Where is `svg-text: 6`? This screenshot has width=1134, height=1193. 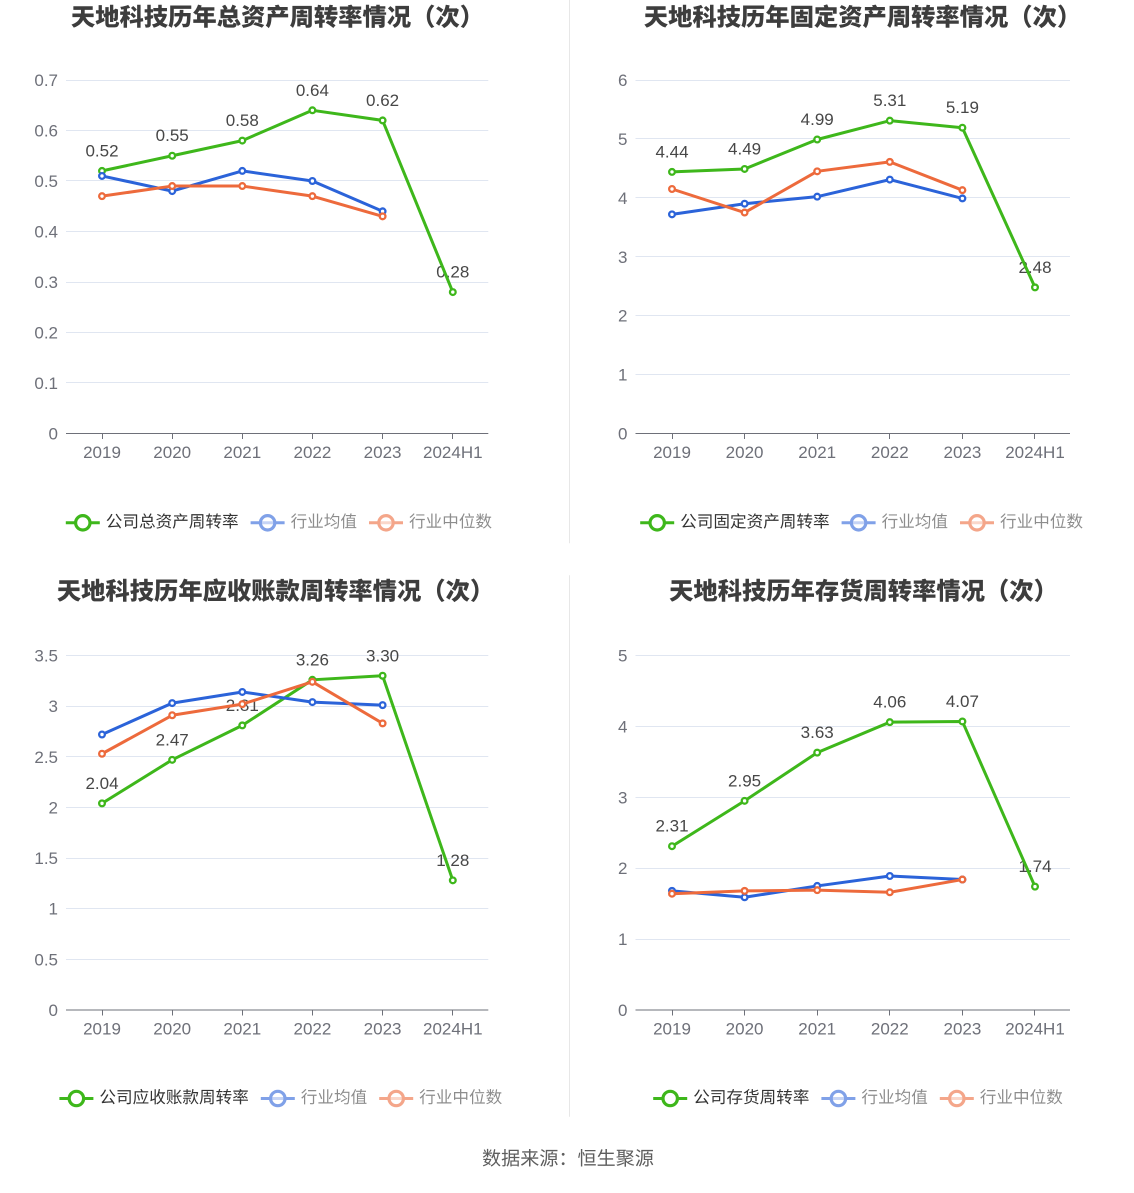
svg-text: 6 is located at coordinates (622, 80).